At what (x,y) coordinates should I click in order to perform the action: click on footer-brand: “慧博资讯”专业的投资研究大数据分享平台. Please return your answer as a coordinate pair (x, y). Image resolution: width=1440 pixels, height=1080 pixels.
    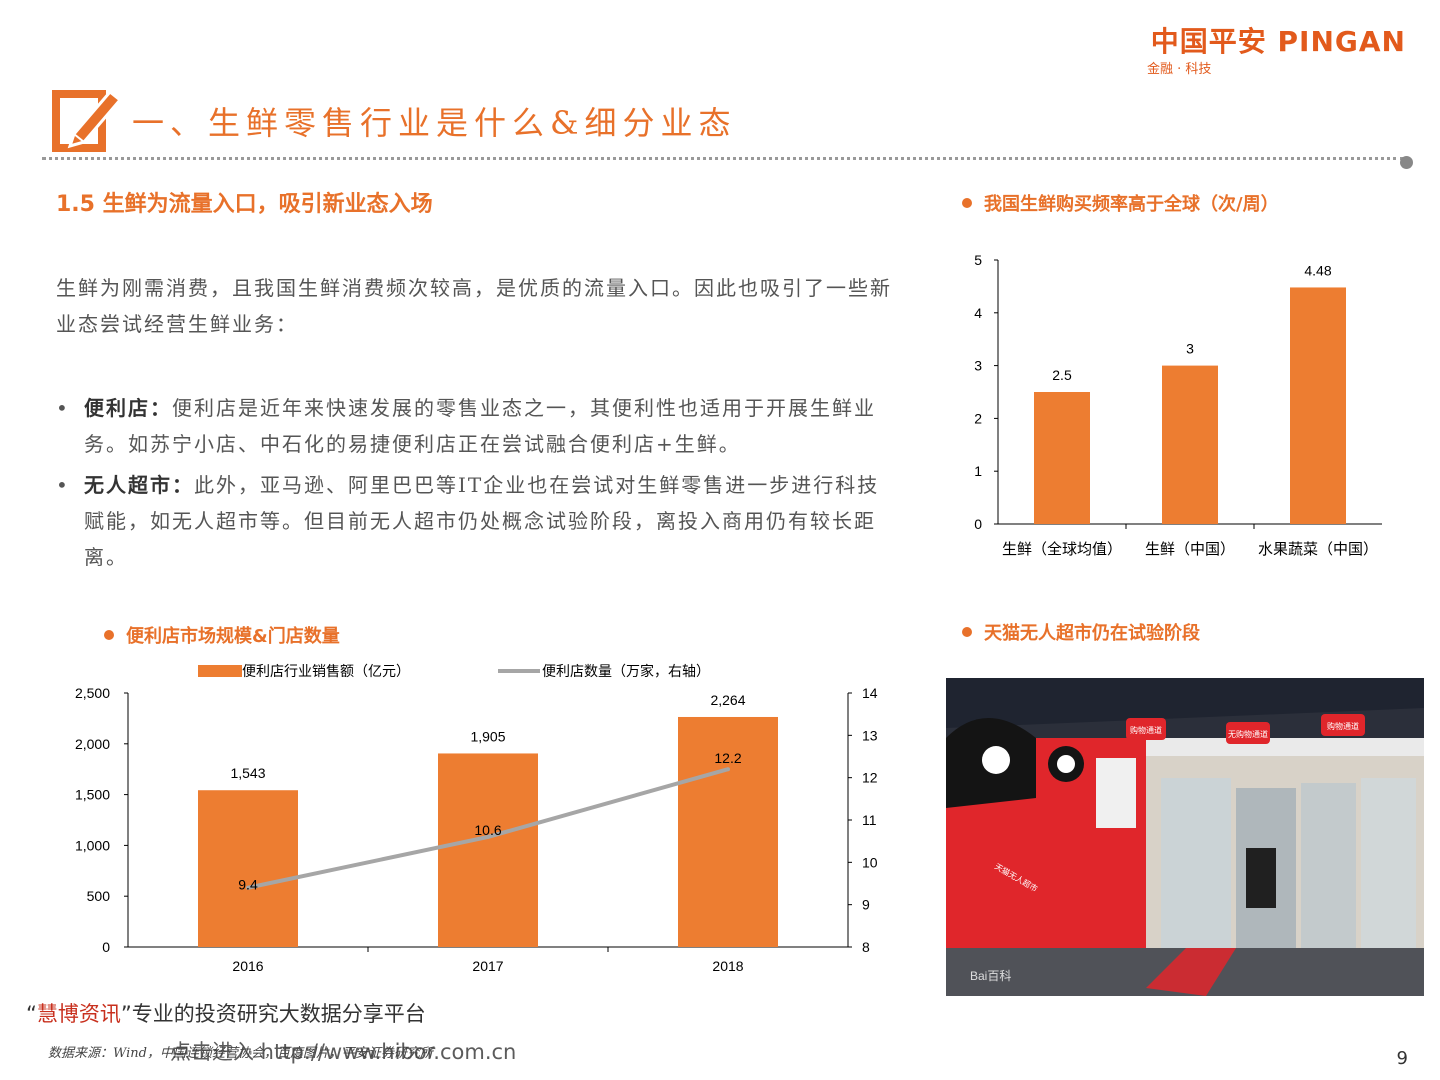
    Looking at the image, I should click on (226, 1013).